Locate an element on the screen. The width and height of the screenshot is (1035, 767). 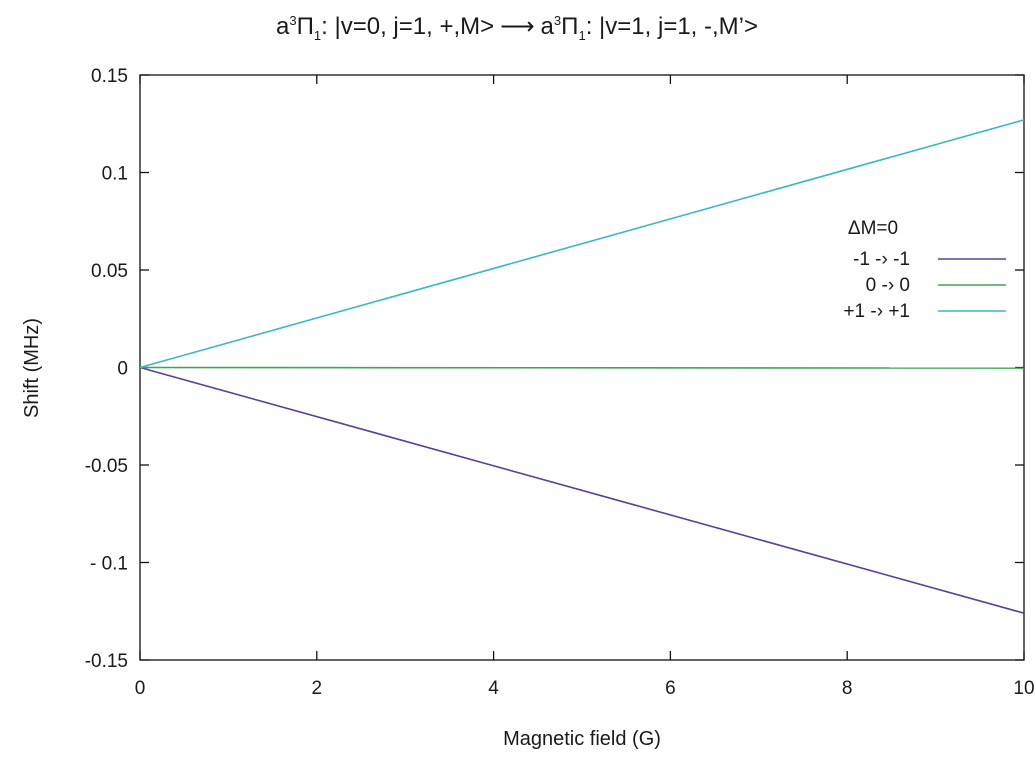
title-left-sub: 1 is located at coordinates (317, 35).